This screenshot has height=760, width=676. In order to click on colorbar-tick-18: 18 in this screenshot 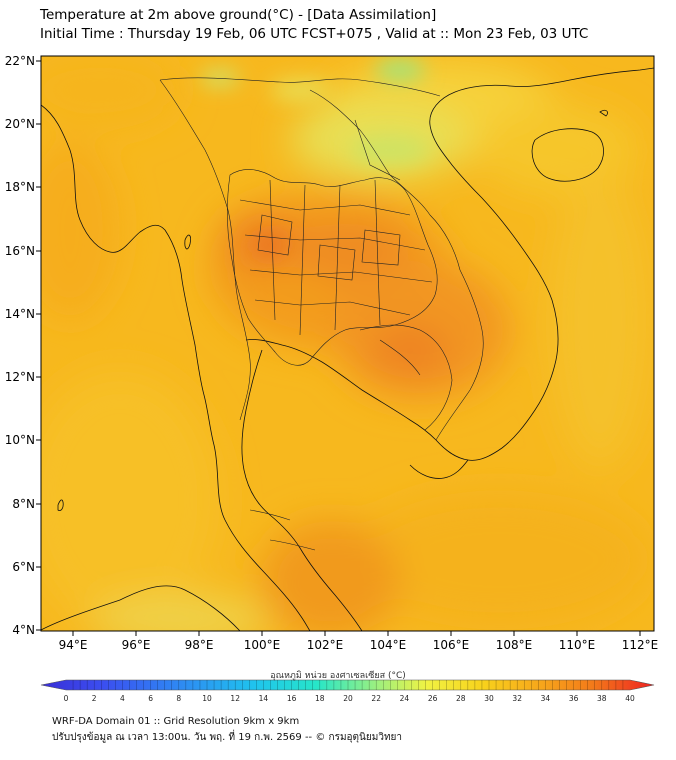, I will do `click(320, 698)`.